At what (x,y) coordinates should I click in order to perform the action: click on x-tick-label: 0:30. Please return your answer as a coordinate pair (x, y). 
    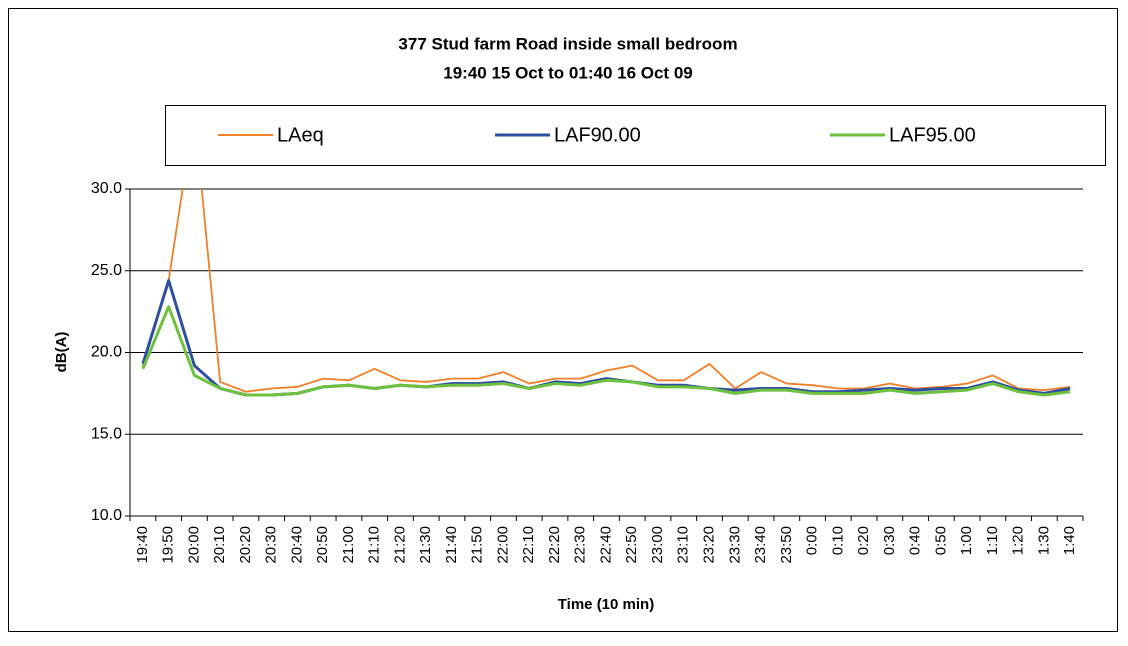
    Looking at the image, I should click on (889, 540).